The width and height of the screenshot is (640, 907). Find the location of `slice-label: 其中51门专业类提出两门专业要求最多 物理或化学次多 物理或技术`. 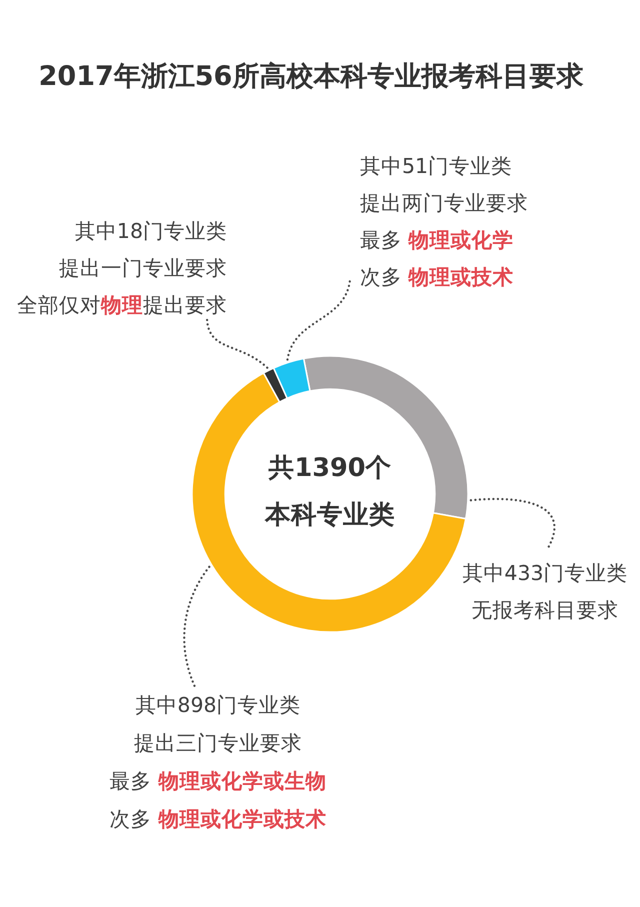

slice-label: 其中51门专业类提出两门专业要求最多 物理或化学次多 物理或技术 is located at coordinates (444, 221).